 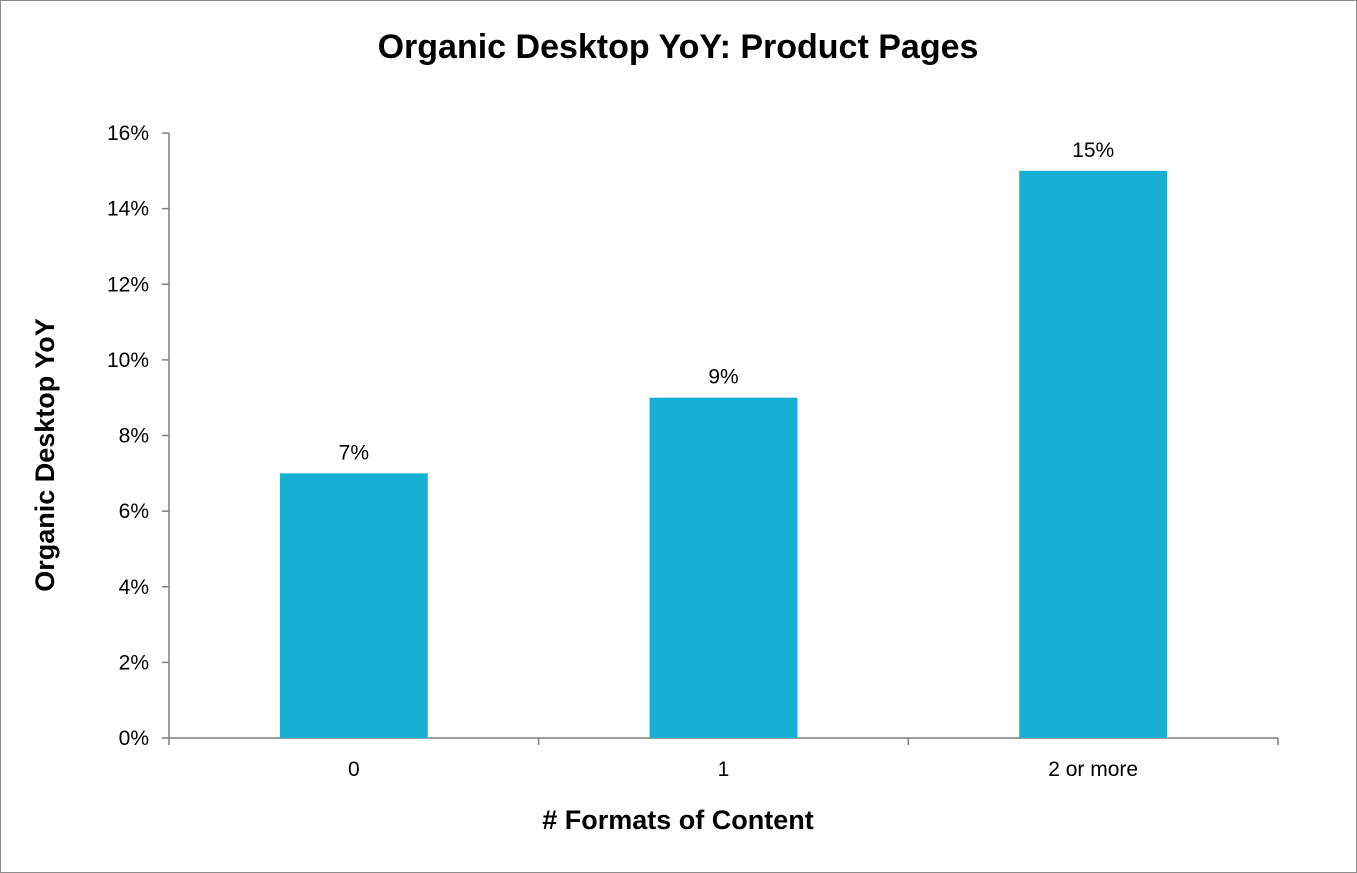 What do you see at coordinates (1093, 769) in the screenshot?
I see `x-tick-label: 2 or more` at bounding box center [1093, 769].